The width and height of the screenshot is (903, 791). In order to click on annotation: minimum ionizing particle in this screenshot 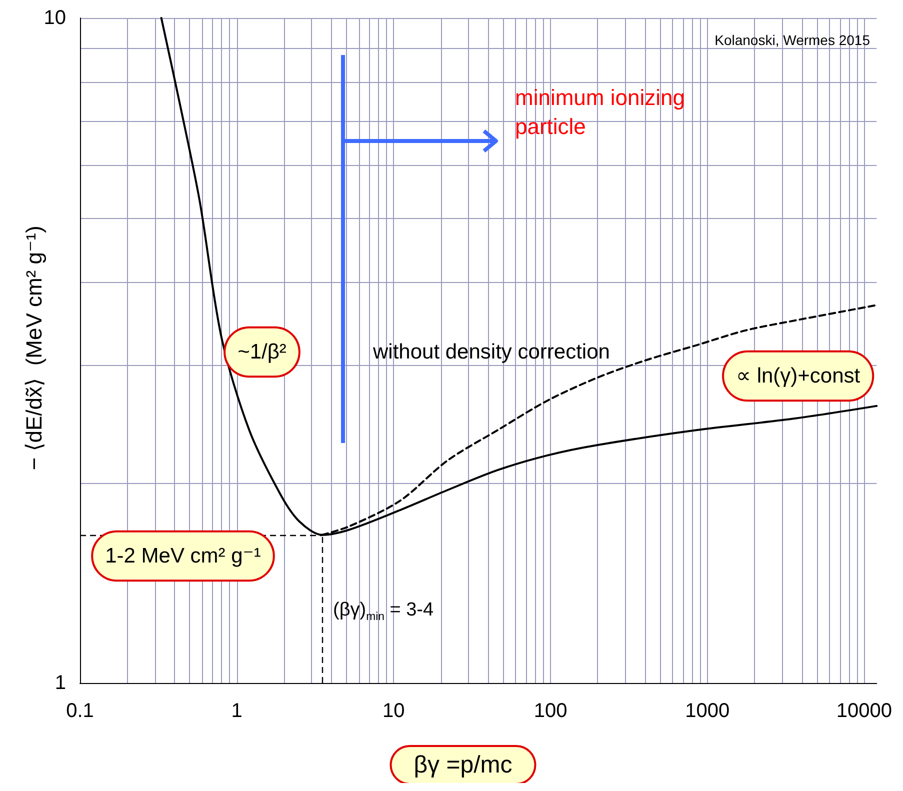, I will do `click(603, 112)`.